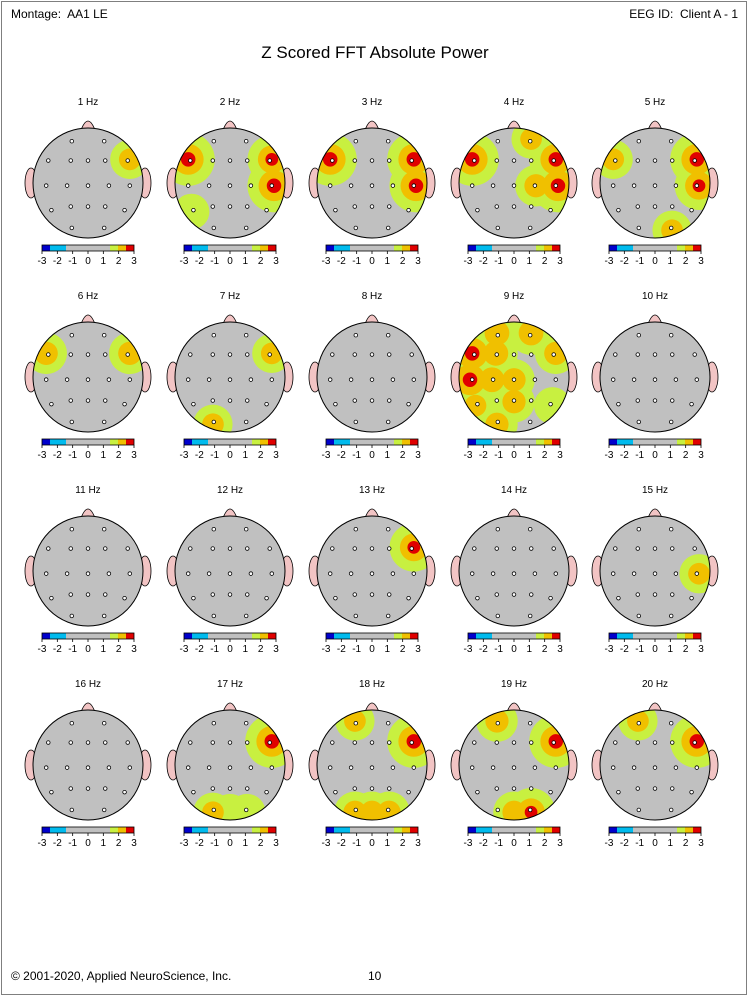 The image size is (750, 998). I want to click on electrode-o1, so click(214, 422).